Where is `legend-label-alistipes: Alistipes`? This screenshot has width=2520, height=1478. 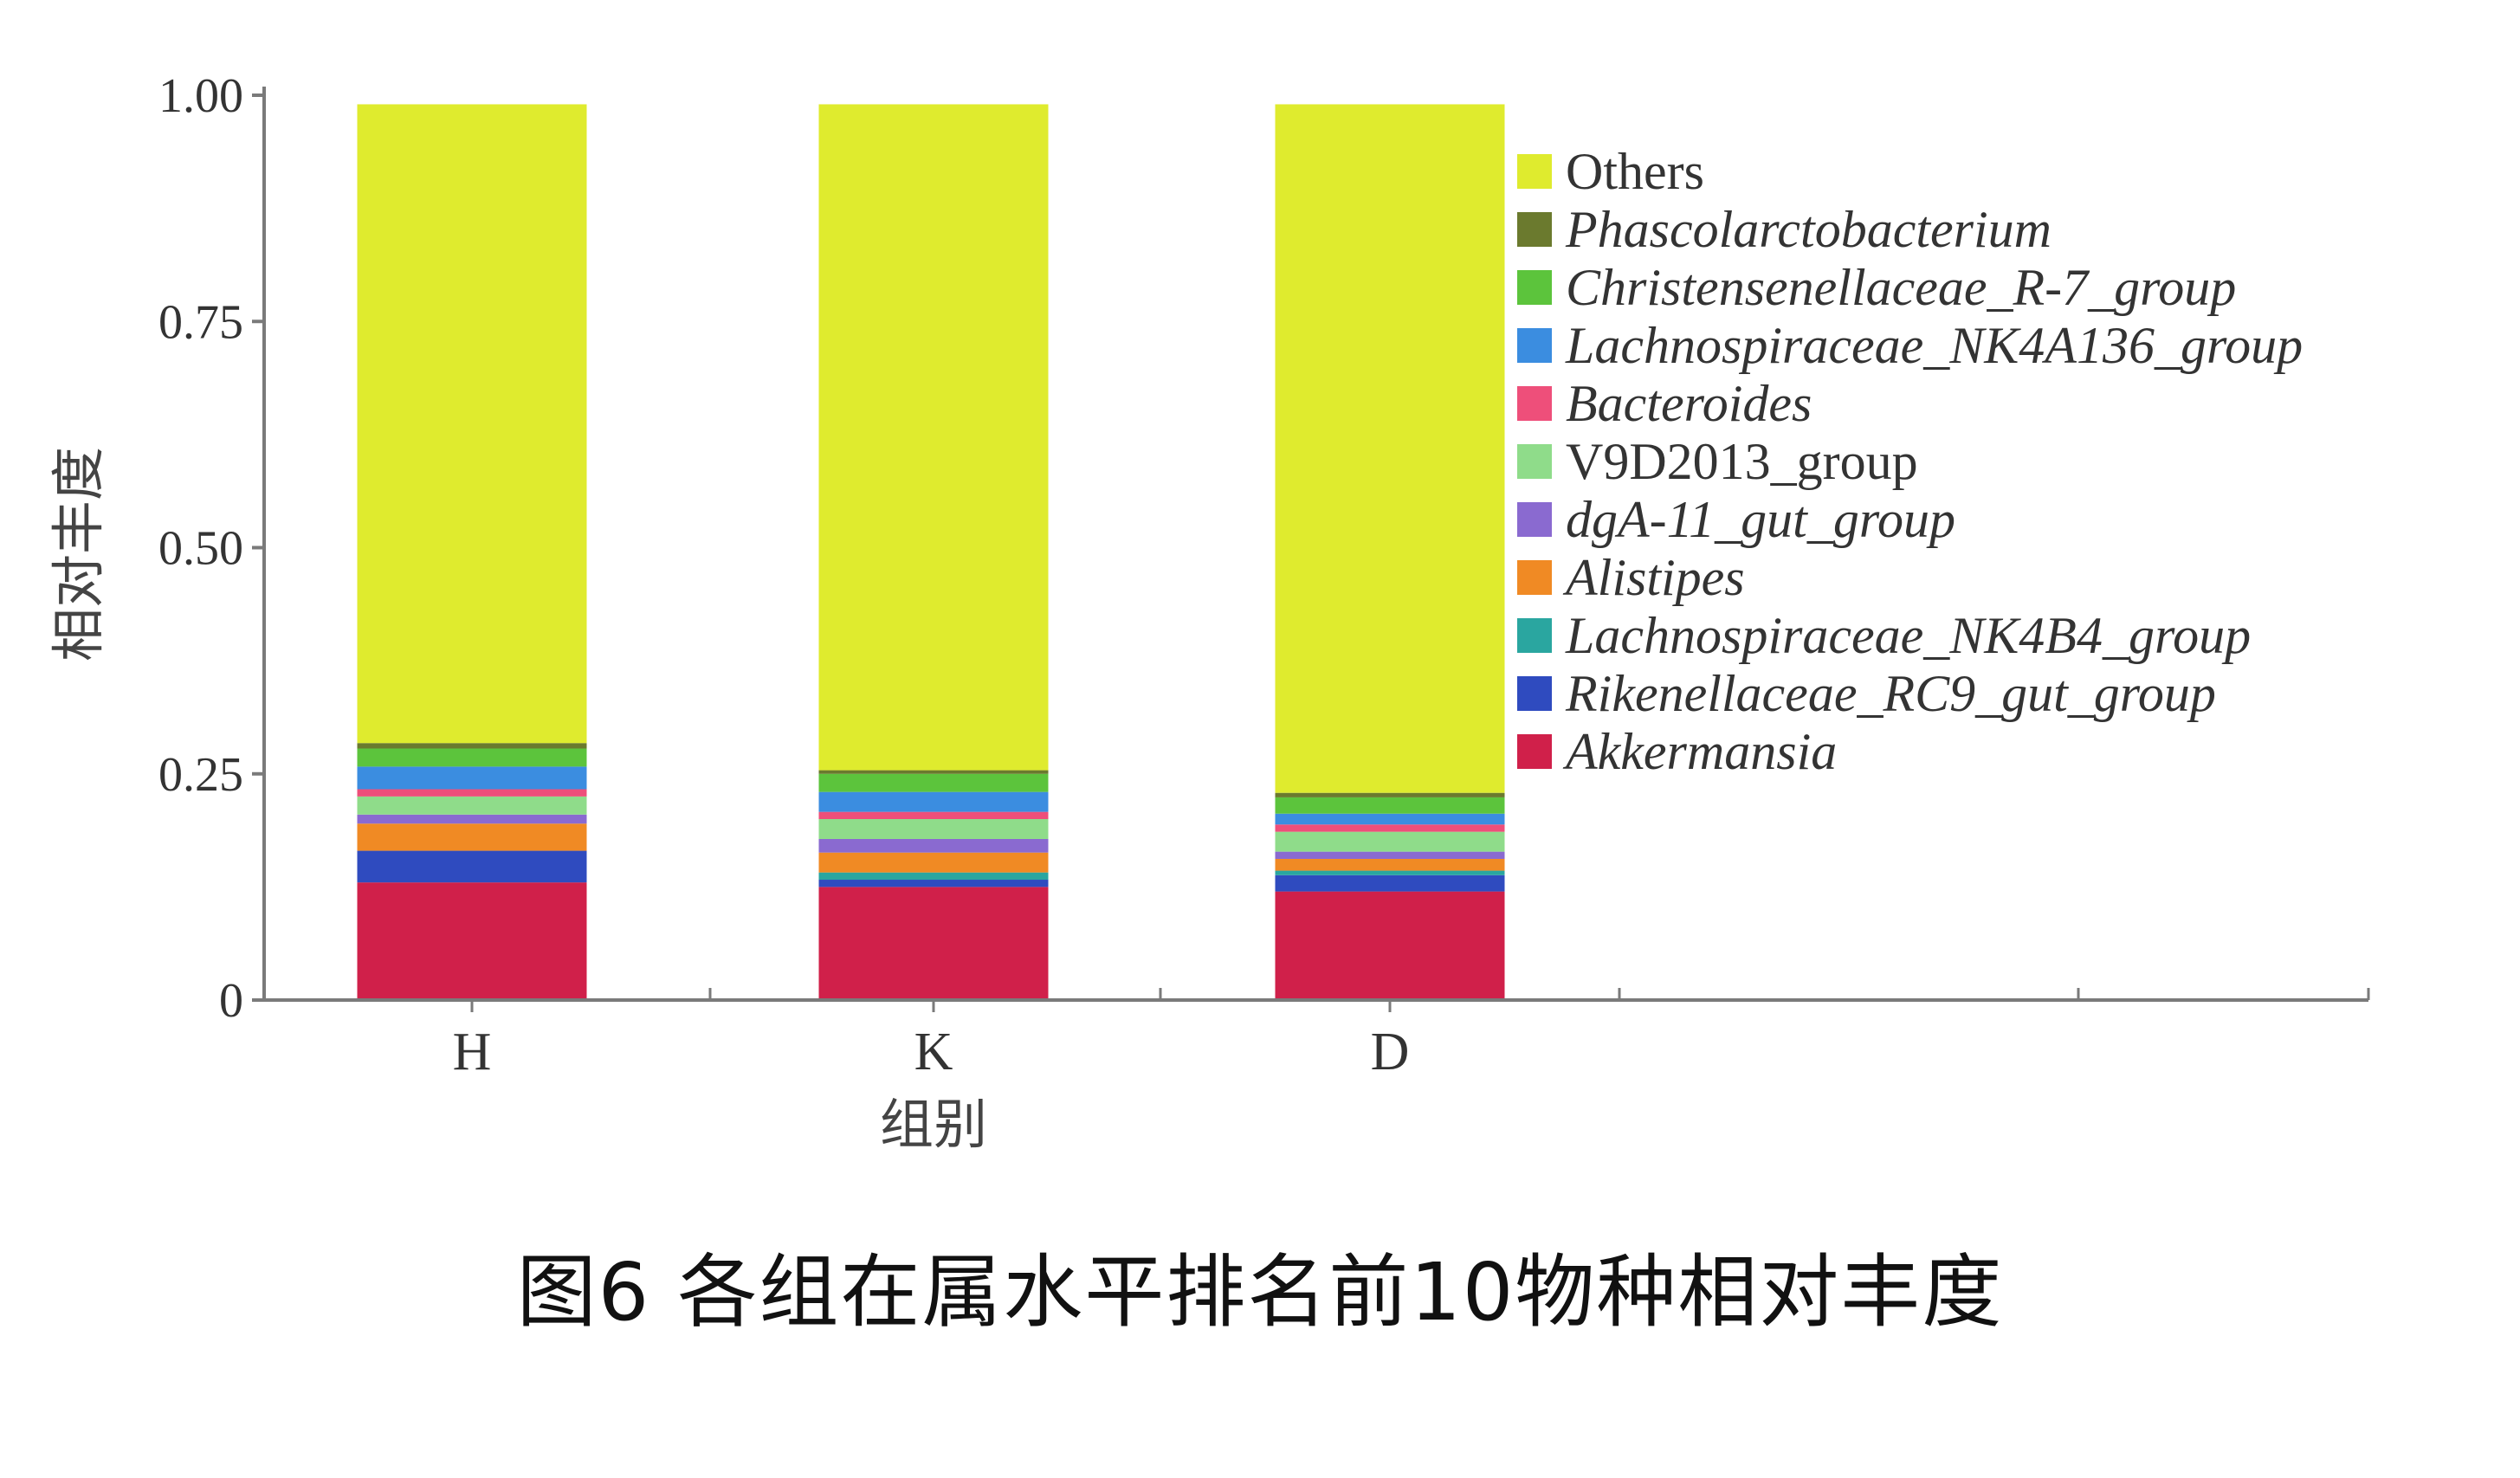
legend-label-alistipes: Alistipes is located at coordinates (1653, 577).